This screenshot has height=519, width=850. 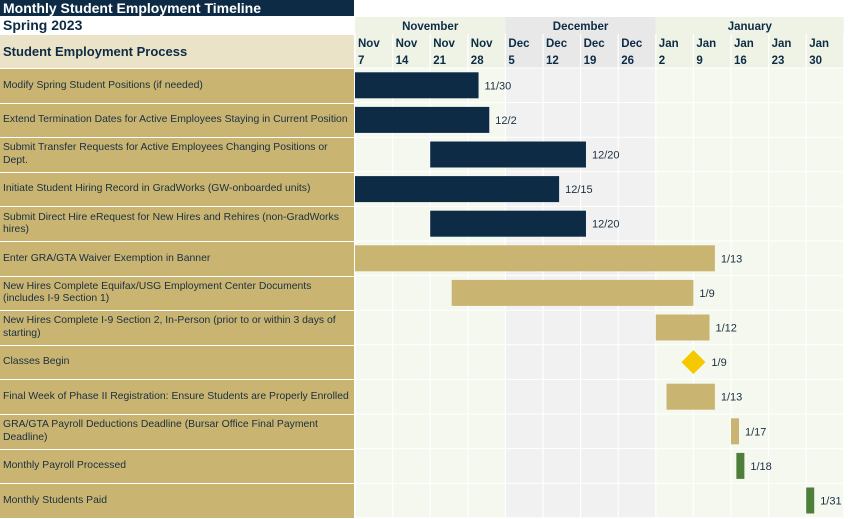 I want to click on week-day-label: 12, so click(x=552, y=61).